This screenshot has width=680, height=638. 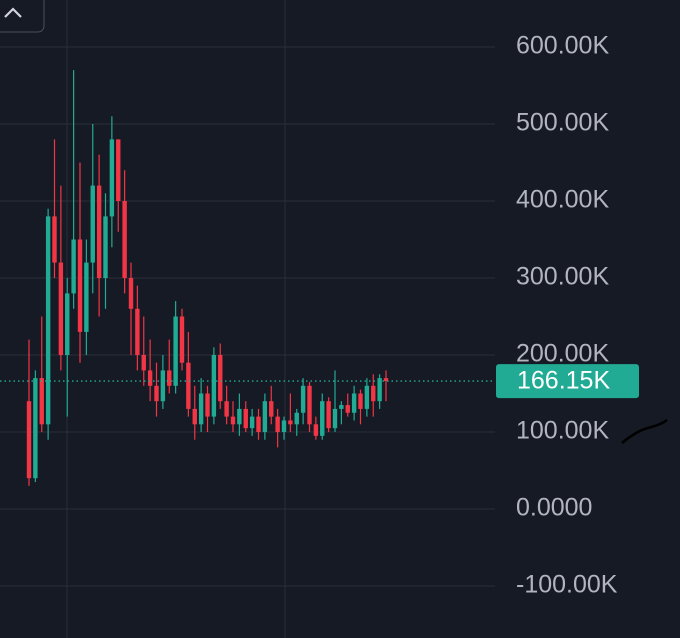 I want to click on y-tick-label: 500.00K, so click(x=562, y=123).